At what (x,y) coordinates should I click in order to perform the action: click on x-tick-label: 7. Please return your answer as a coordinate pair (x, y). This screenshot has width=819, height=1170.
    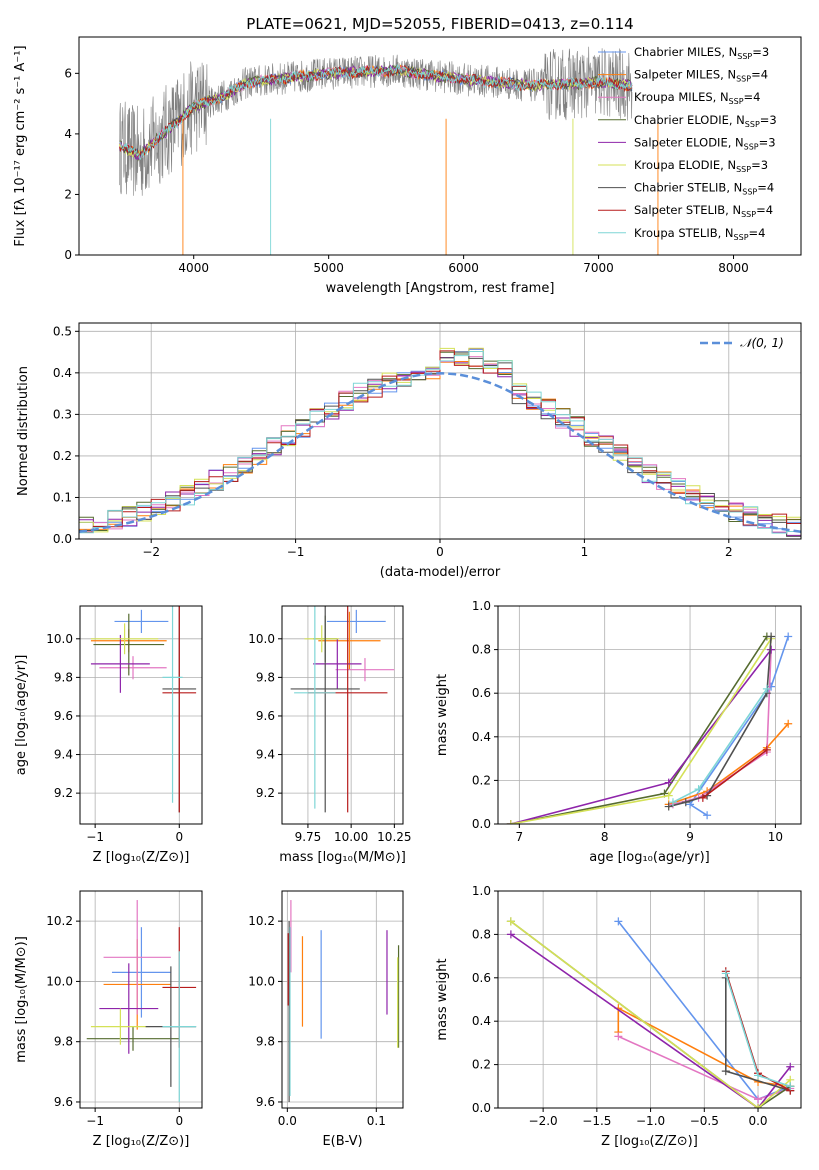
    Looking at the image, I should click on (520, 837).